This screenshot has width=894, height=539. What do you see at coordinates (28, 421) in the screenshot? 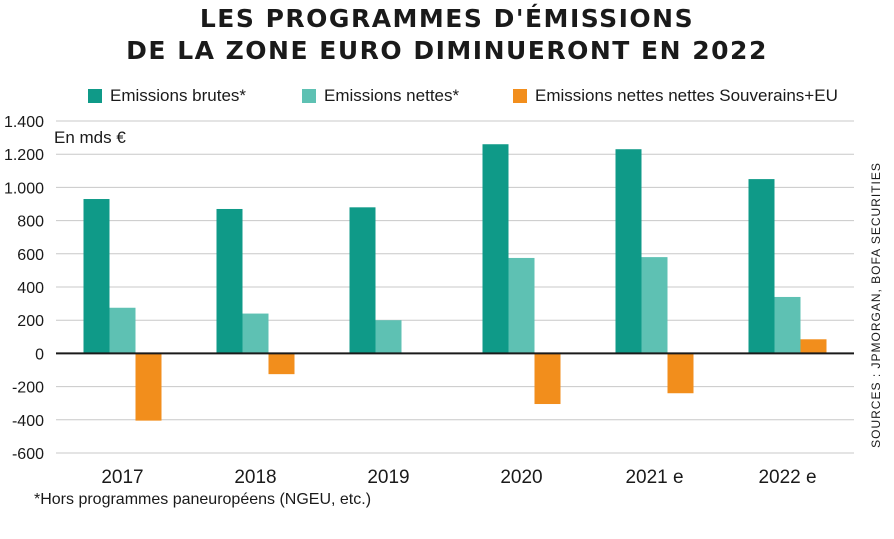
I see `y-tick-label: -400` at bounding box center [28, 421].